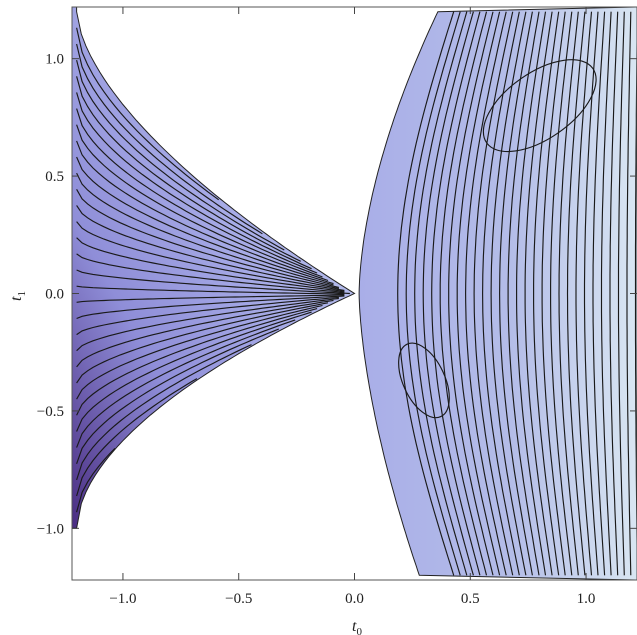 The image size is (637, 635). I want to click on x-axis-label: t0, so click(357, 626).